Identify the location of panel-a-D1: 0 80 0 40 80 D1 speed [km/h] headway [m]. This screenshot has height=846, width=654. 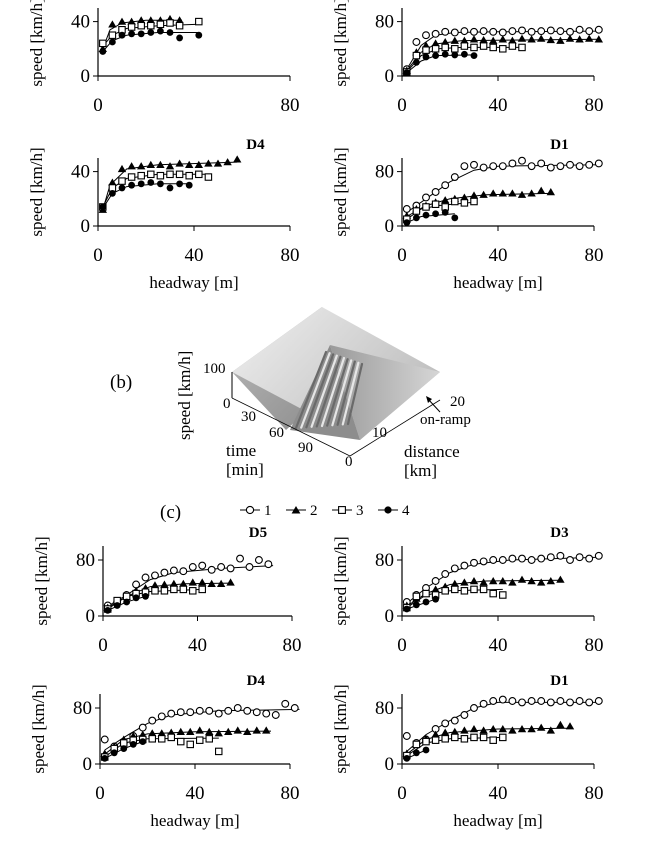
(467, 214).